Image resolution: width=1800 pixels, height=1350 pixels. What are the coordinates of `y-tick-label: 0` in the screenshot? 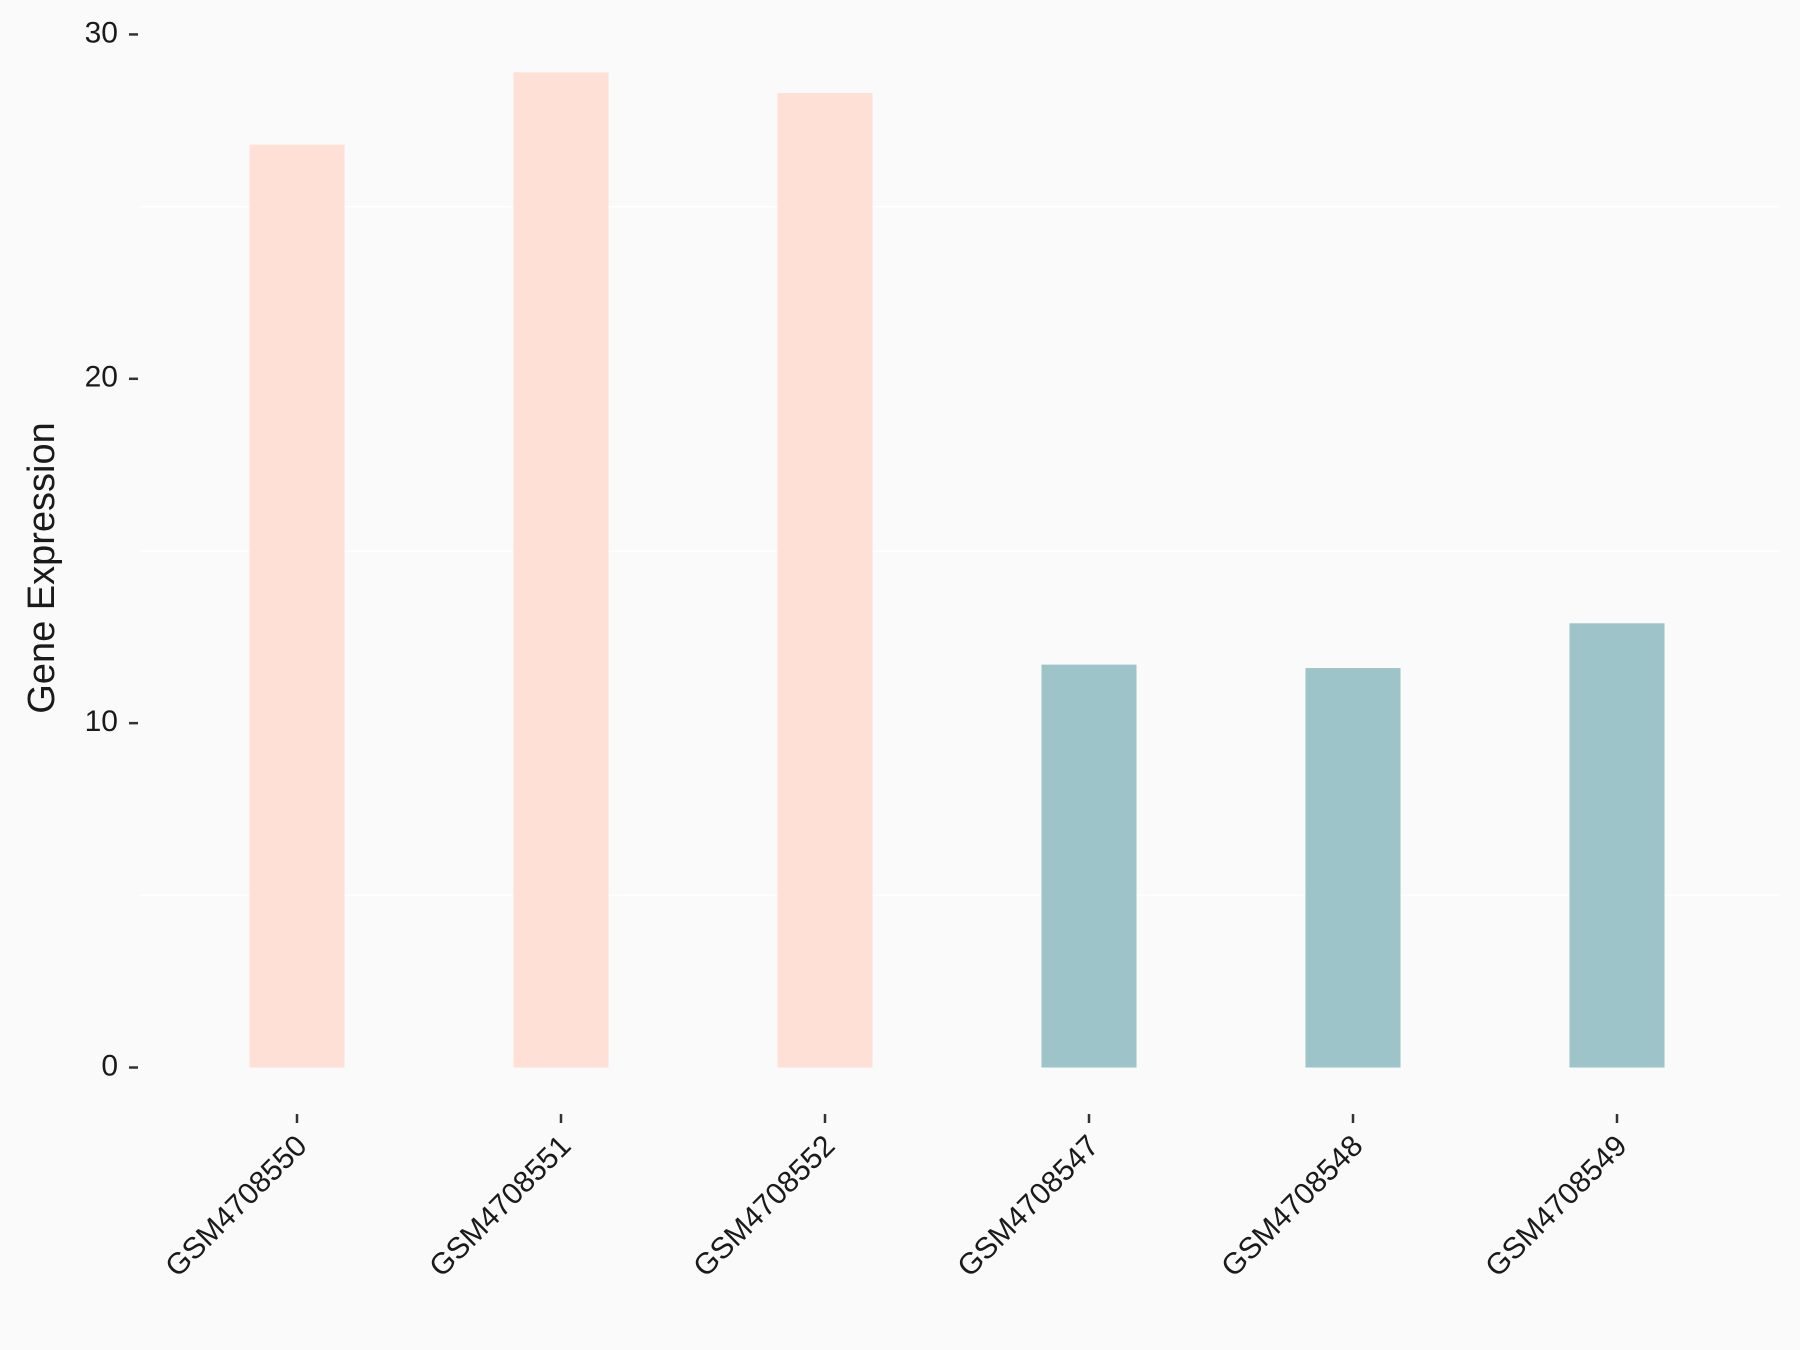 It's located at (109, 1065).